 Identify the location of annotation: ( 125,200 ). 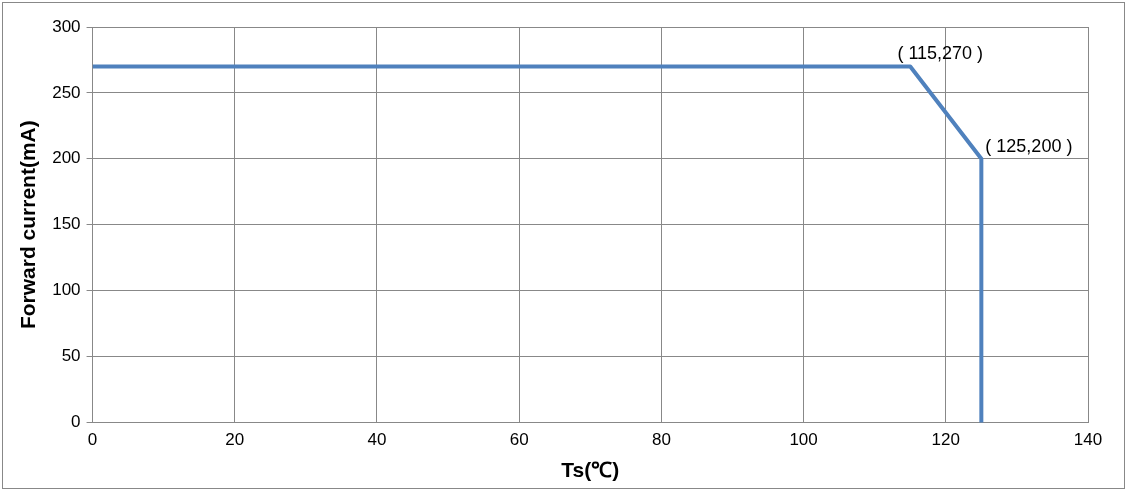
(1029, 145).